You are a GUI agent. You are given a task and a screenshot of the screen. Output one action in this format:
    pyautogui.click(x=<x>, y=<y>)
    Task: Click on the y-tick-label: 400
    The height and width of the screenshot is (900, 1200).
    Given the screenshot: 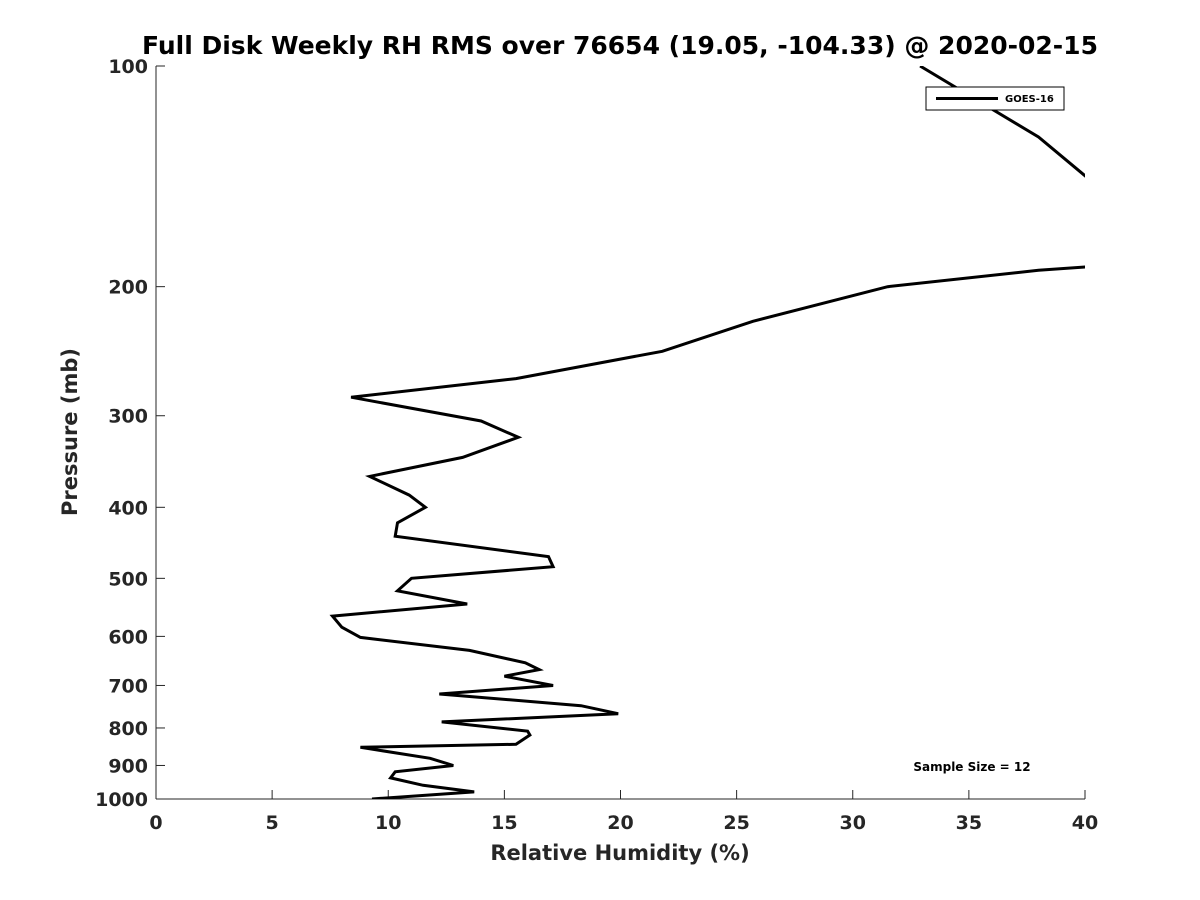 What is the action you would take?
    pyautogui.click(x=128, y=508)
    